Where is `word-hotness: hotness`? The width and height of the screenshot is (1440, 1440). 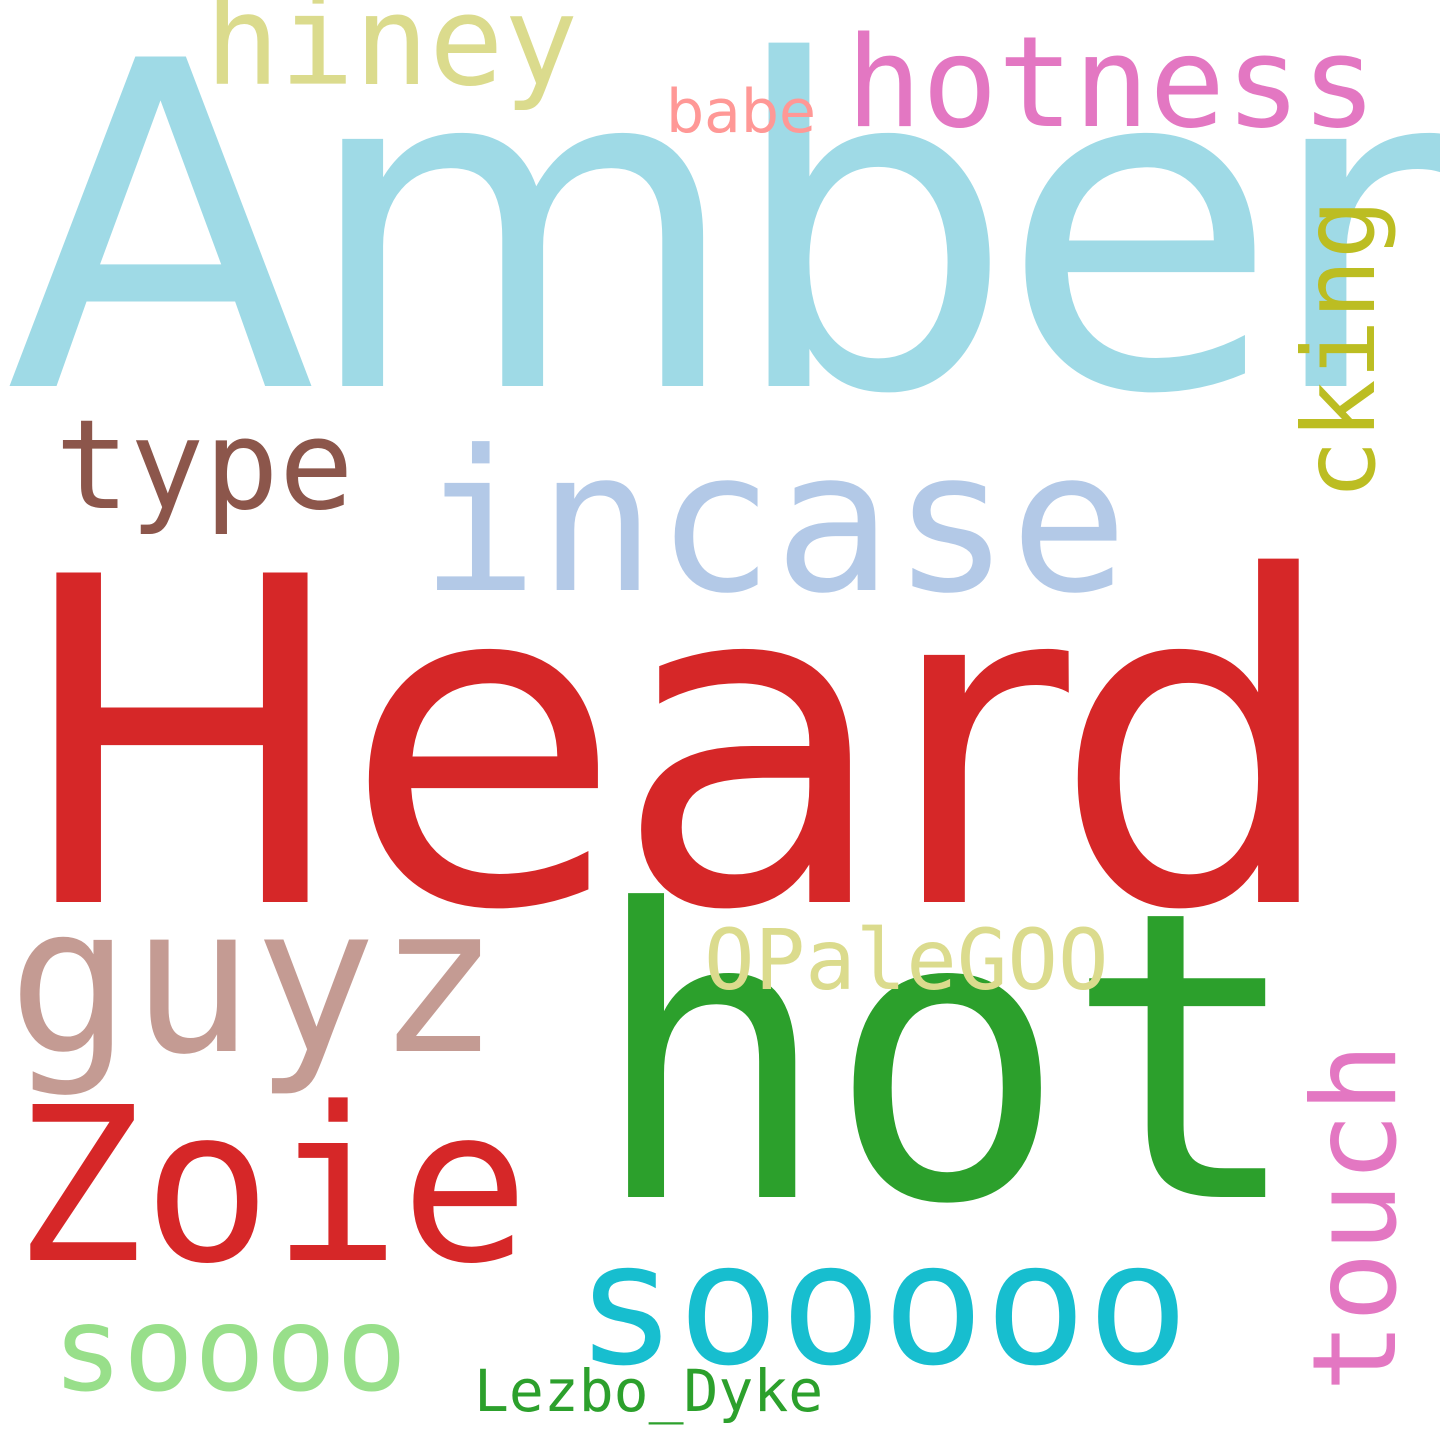 word-hotness: hotness is located at coordinates (1112, 82).